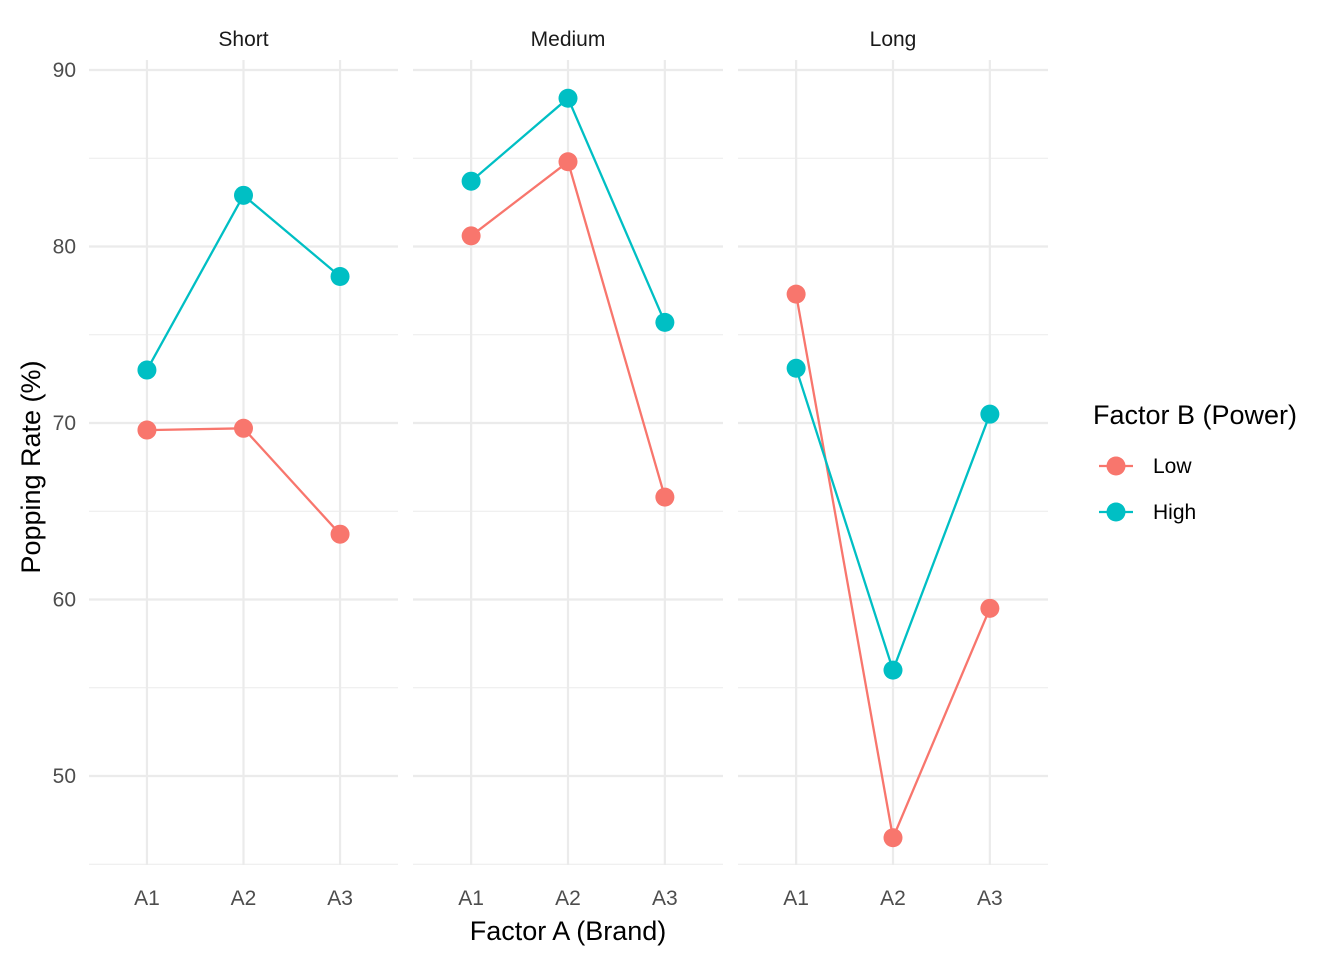 This screenshot has width=1344, height=960. What do you see at coordinates (31, 466) in the screenshot?
I see `y-axis-title: Popping Rate (%)` at bounding box center [31, 466].